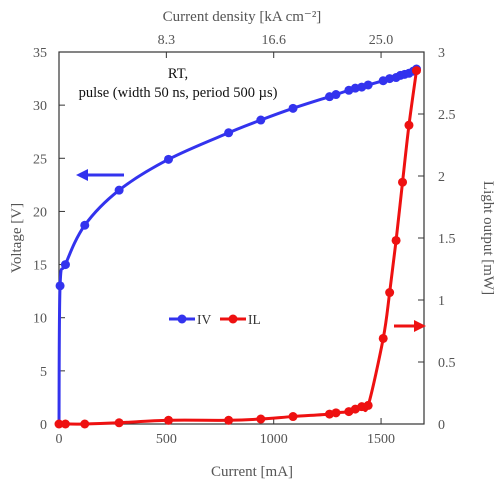 The height and width of the screenshot is (483, 501). I want to click on x-tick-label-0: 0, so click(59, 439).